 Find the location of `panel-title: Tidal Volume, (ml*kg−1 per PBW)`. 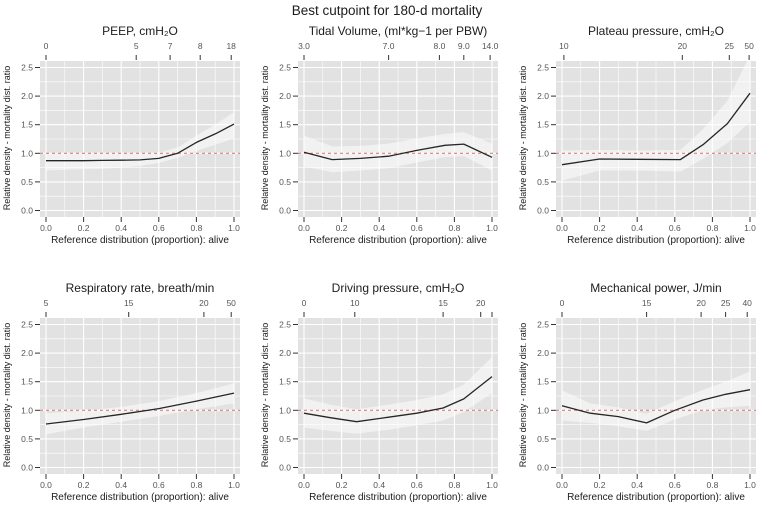

panel-title: Tidal Volume, (ml*kg−1 per PBW) is located at coordinates (398, 31).